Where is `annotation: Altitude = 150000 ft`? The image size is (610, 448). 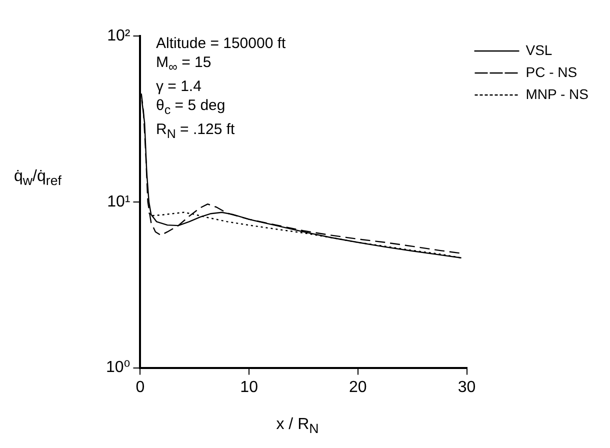 annotation: Altitude = 150000 ft is located at coordinates (221, 43).